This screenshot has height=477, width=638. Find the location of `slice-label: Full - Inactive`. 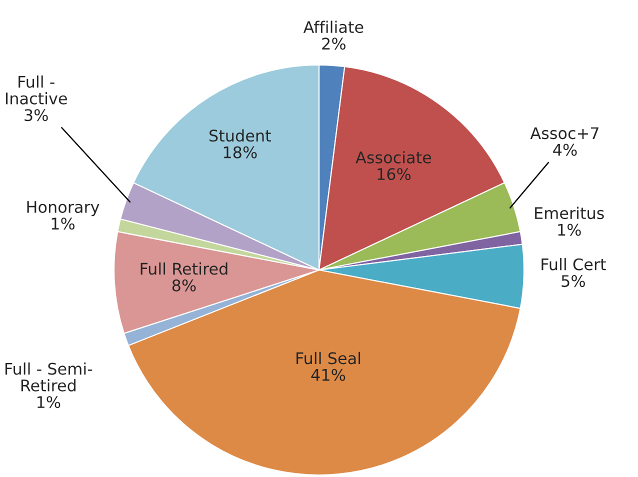

slice-label: Full - Inactive is located at coordinates (36, 89).